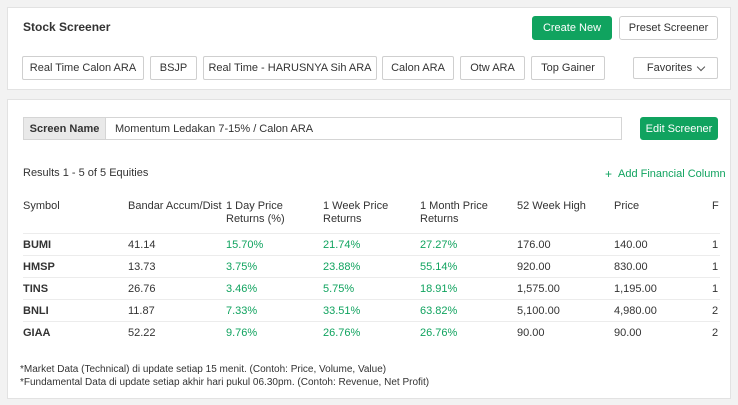 This screenshot has height=405, width=738. I want to click on cell-1month: 63.82%, so click(468, 310).